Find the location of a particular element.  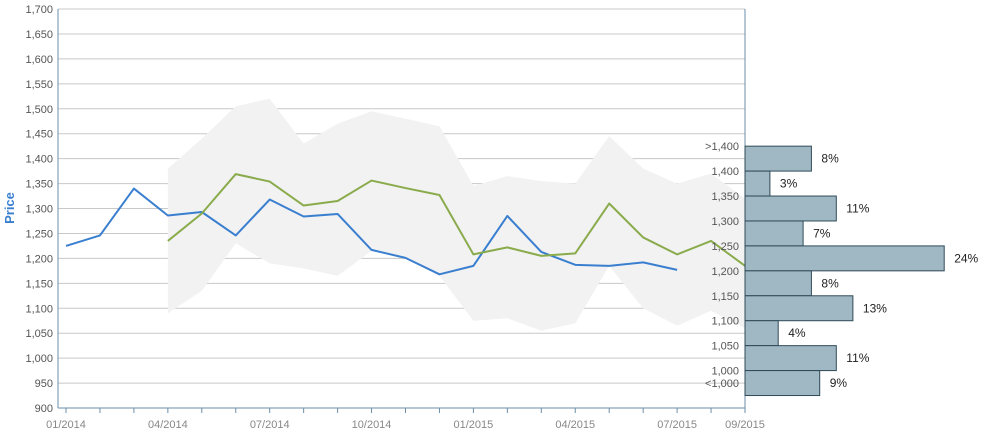

y-axis-label: Price is located at coordinates (9, 208).